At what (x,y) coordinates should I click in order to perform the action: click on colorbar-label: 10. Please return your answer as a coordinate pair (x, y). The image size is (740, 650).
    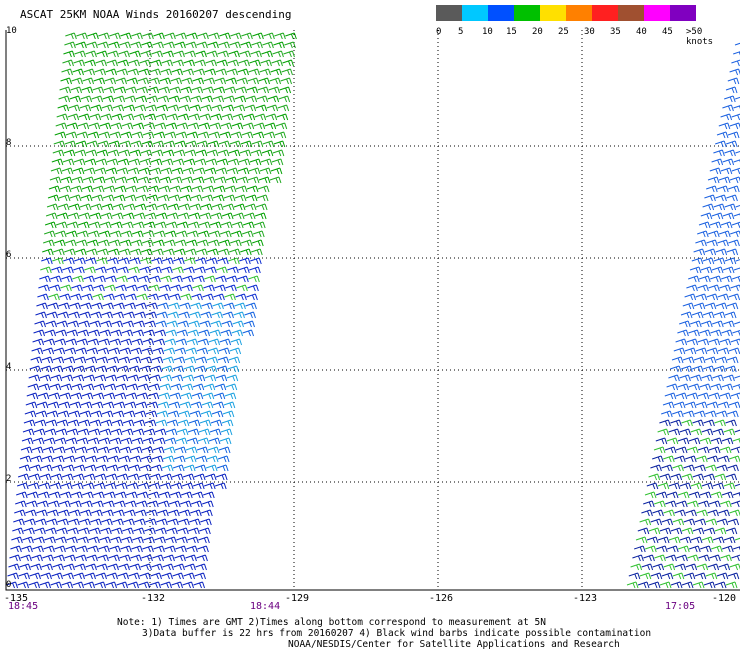
    Looking at the image, I should click on (487, 32).